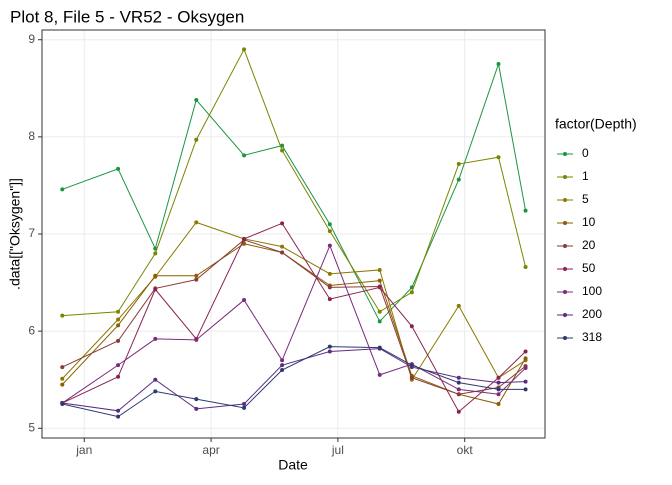 Image resolution: width=672 pixels, height=485 pixels. Describe the element at coordinates (293, 465) in the screenshot. I see `x-axis-label: Date` at that location.